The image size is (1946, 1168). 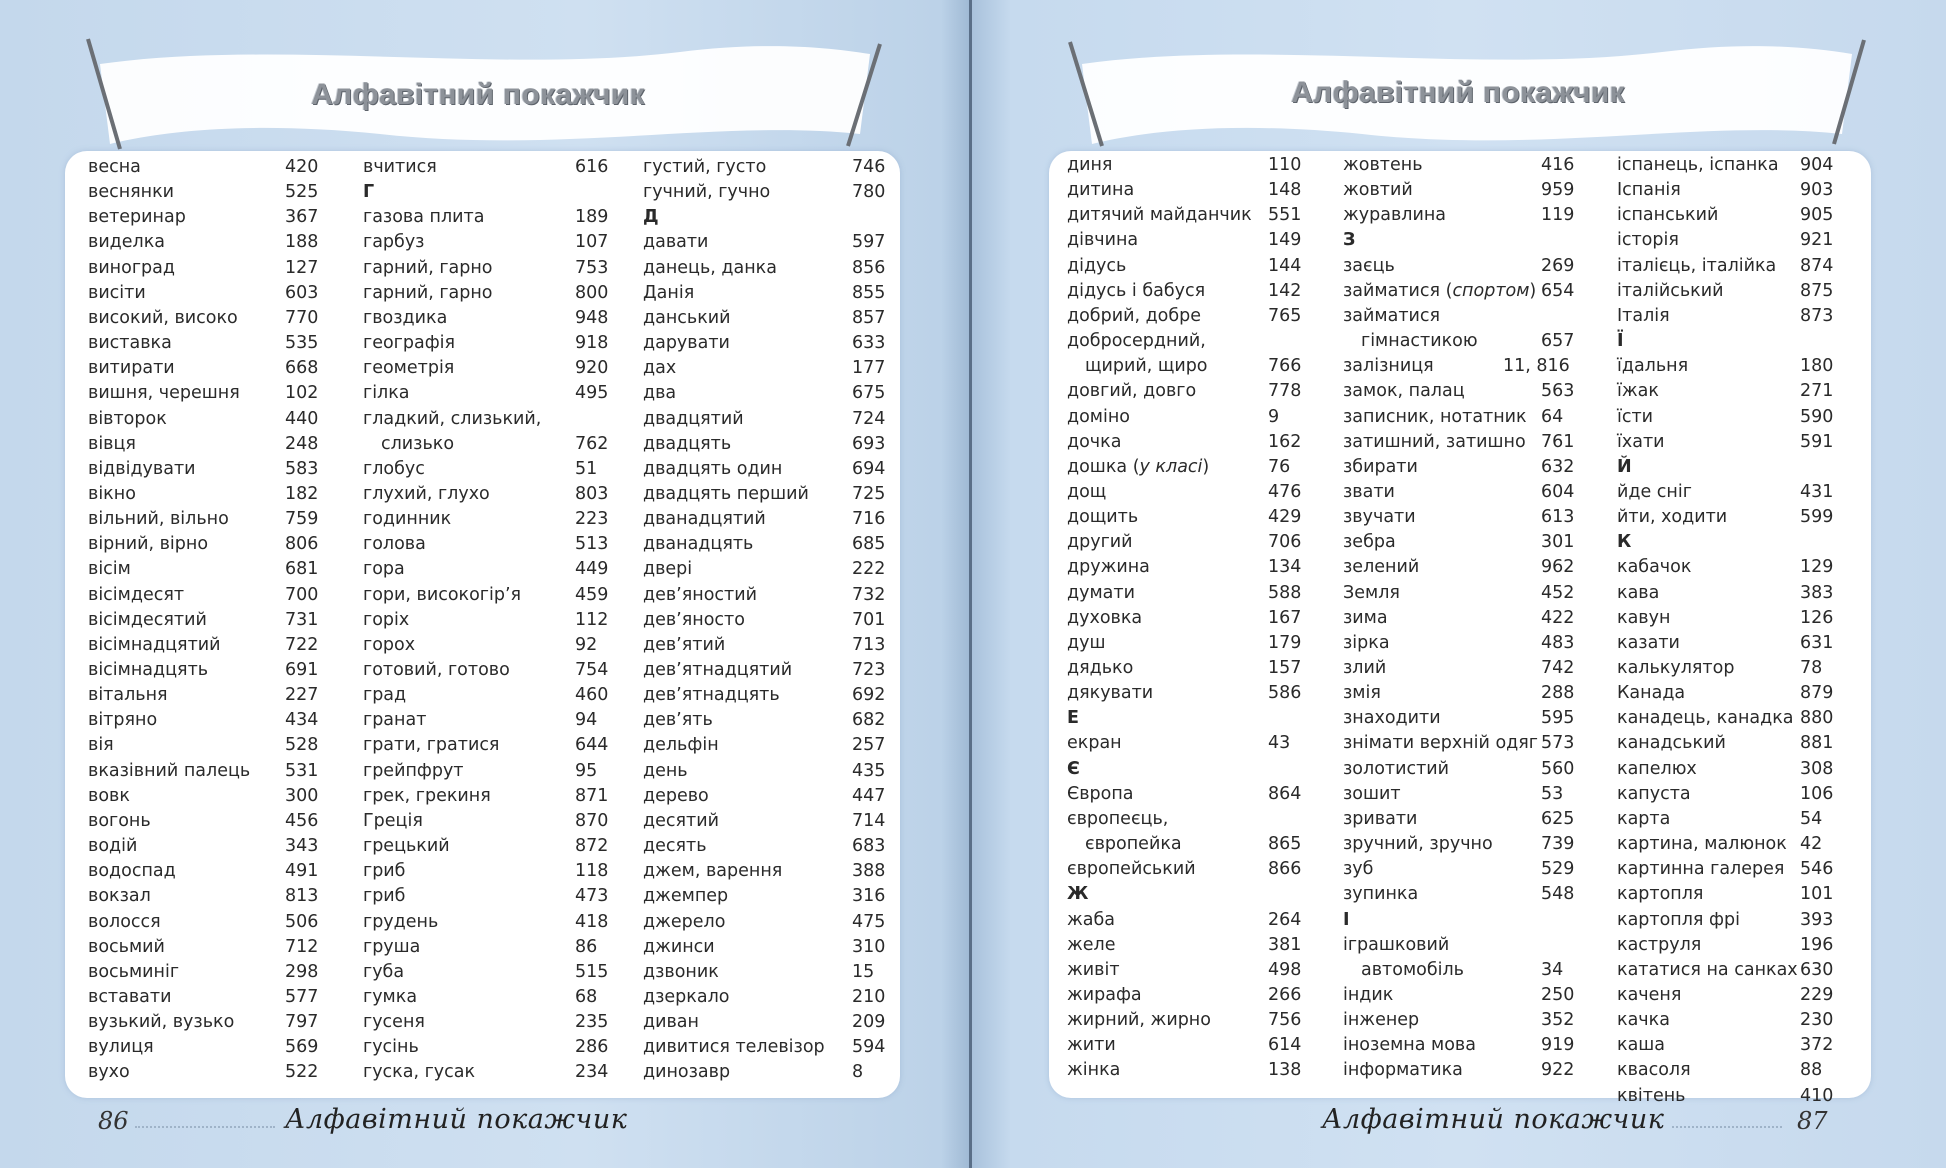 I want to click on entry-note-paren: ), so click(x=1206, y=466).